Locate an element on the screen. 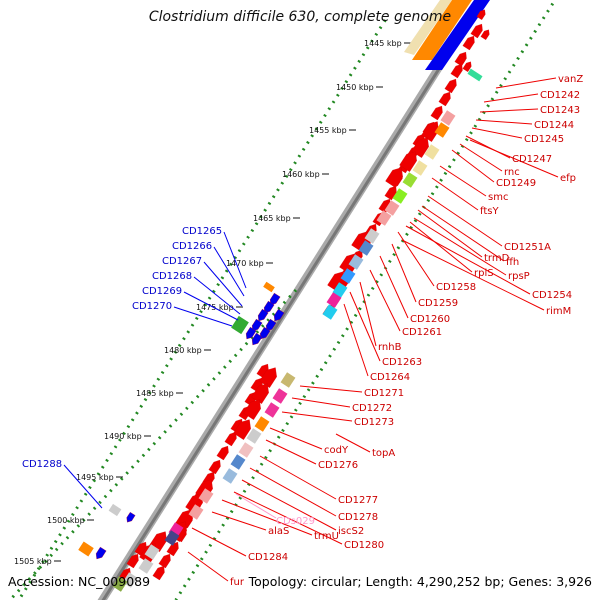 The width and height of the screenshot is (600, 600). gene-label: CD1261 is located at coordinates (422, 332).